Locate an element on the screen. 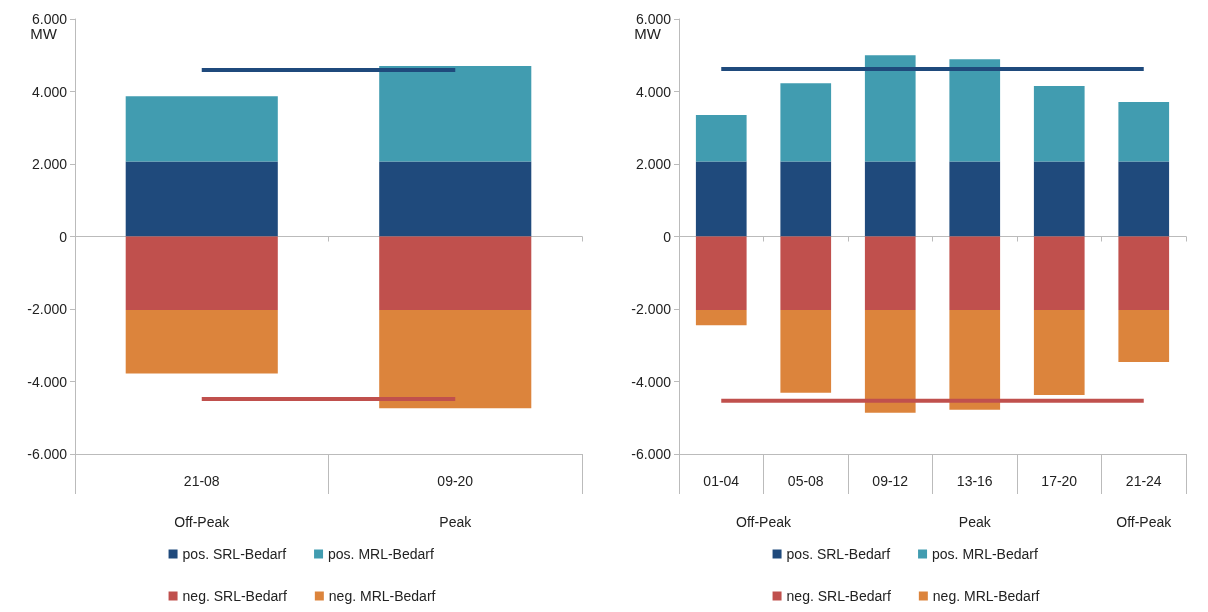 The height and width of the screenshot is (612, 1208). x-tick-label: 09-12 is located at coordinates (890, 481).